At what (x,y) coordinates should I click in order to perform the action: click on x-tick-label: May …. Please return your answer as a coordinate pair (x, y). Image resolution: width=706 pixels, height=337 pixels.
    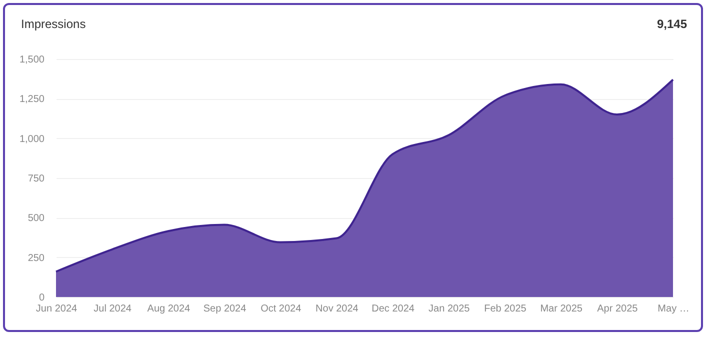
    Looking at the image, I should click on (674, 309).